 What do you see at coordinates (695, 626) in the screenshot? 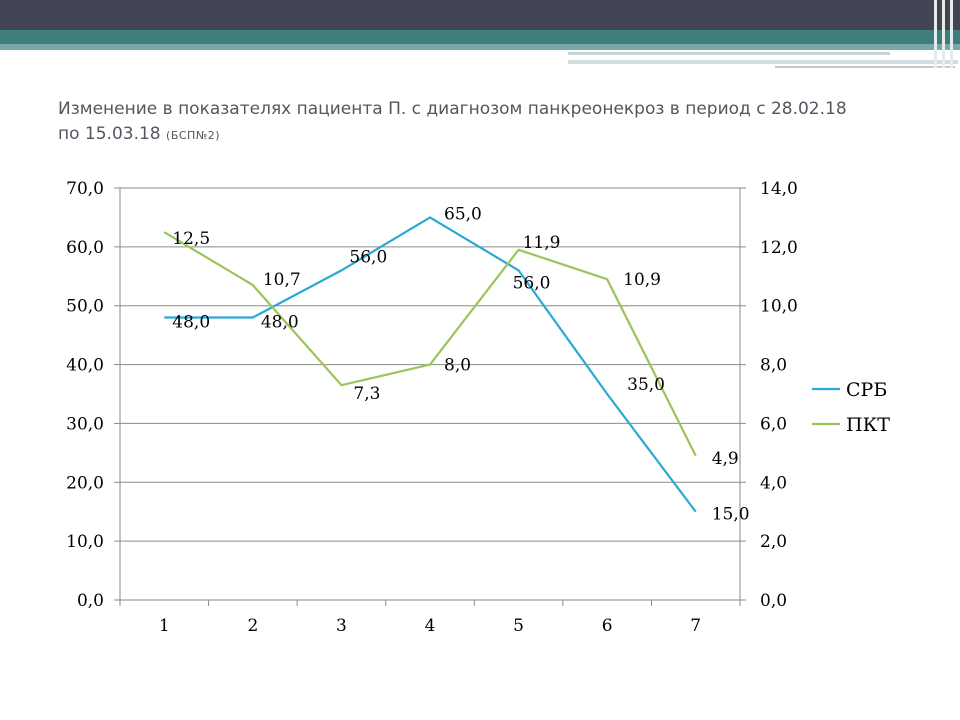
I see `x-axis-tick-label: 7` at bounding box center [695, 626].